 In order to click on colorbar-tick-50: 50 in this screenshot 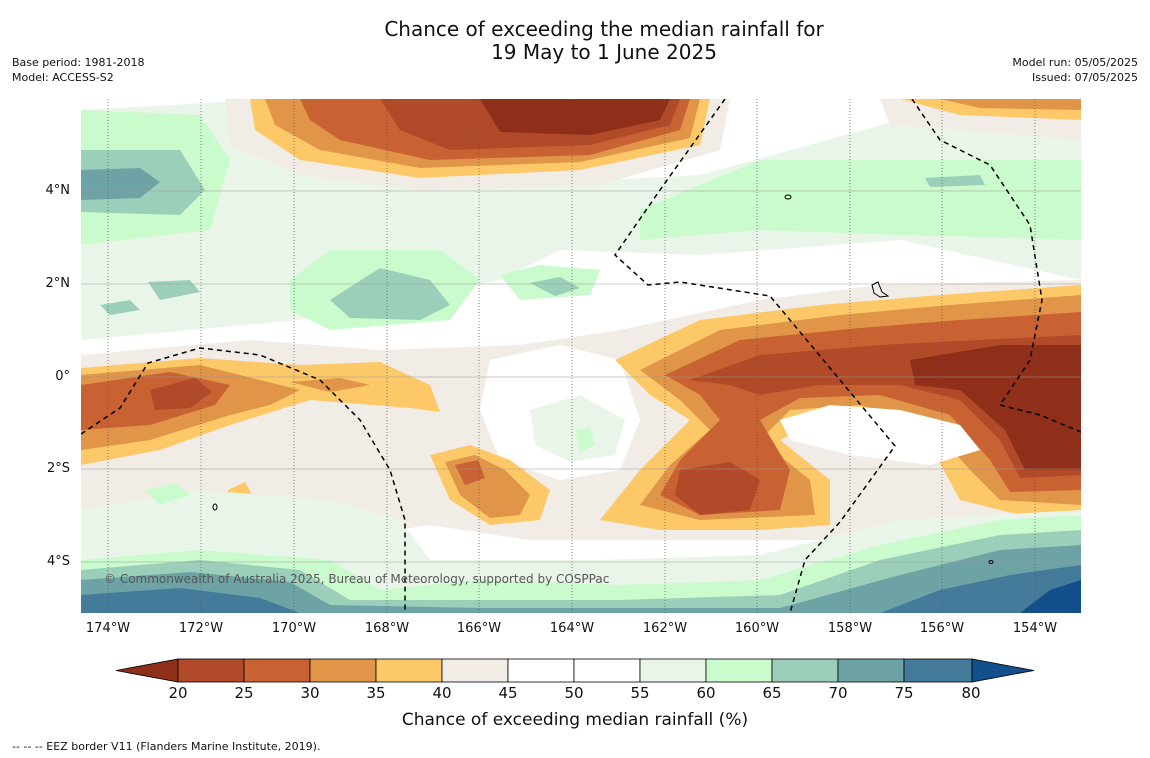, I will do `click(574, 693)`.